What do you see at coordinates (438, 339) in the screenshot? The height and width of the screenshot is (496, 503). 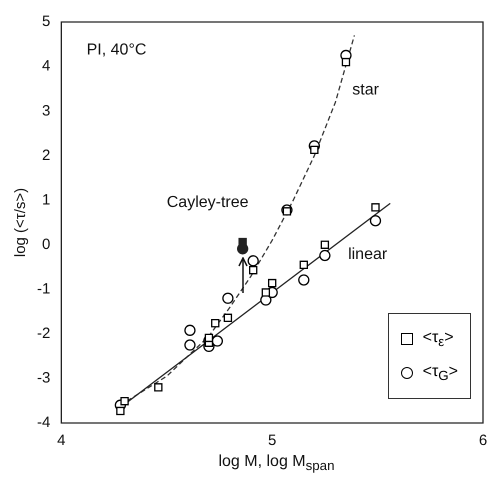 I see `legend-label: <τ$_{ε}$>` at bounding box center [438, 339].